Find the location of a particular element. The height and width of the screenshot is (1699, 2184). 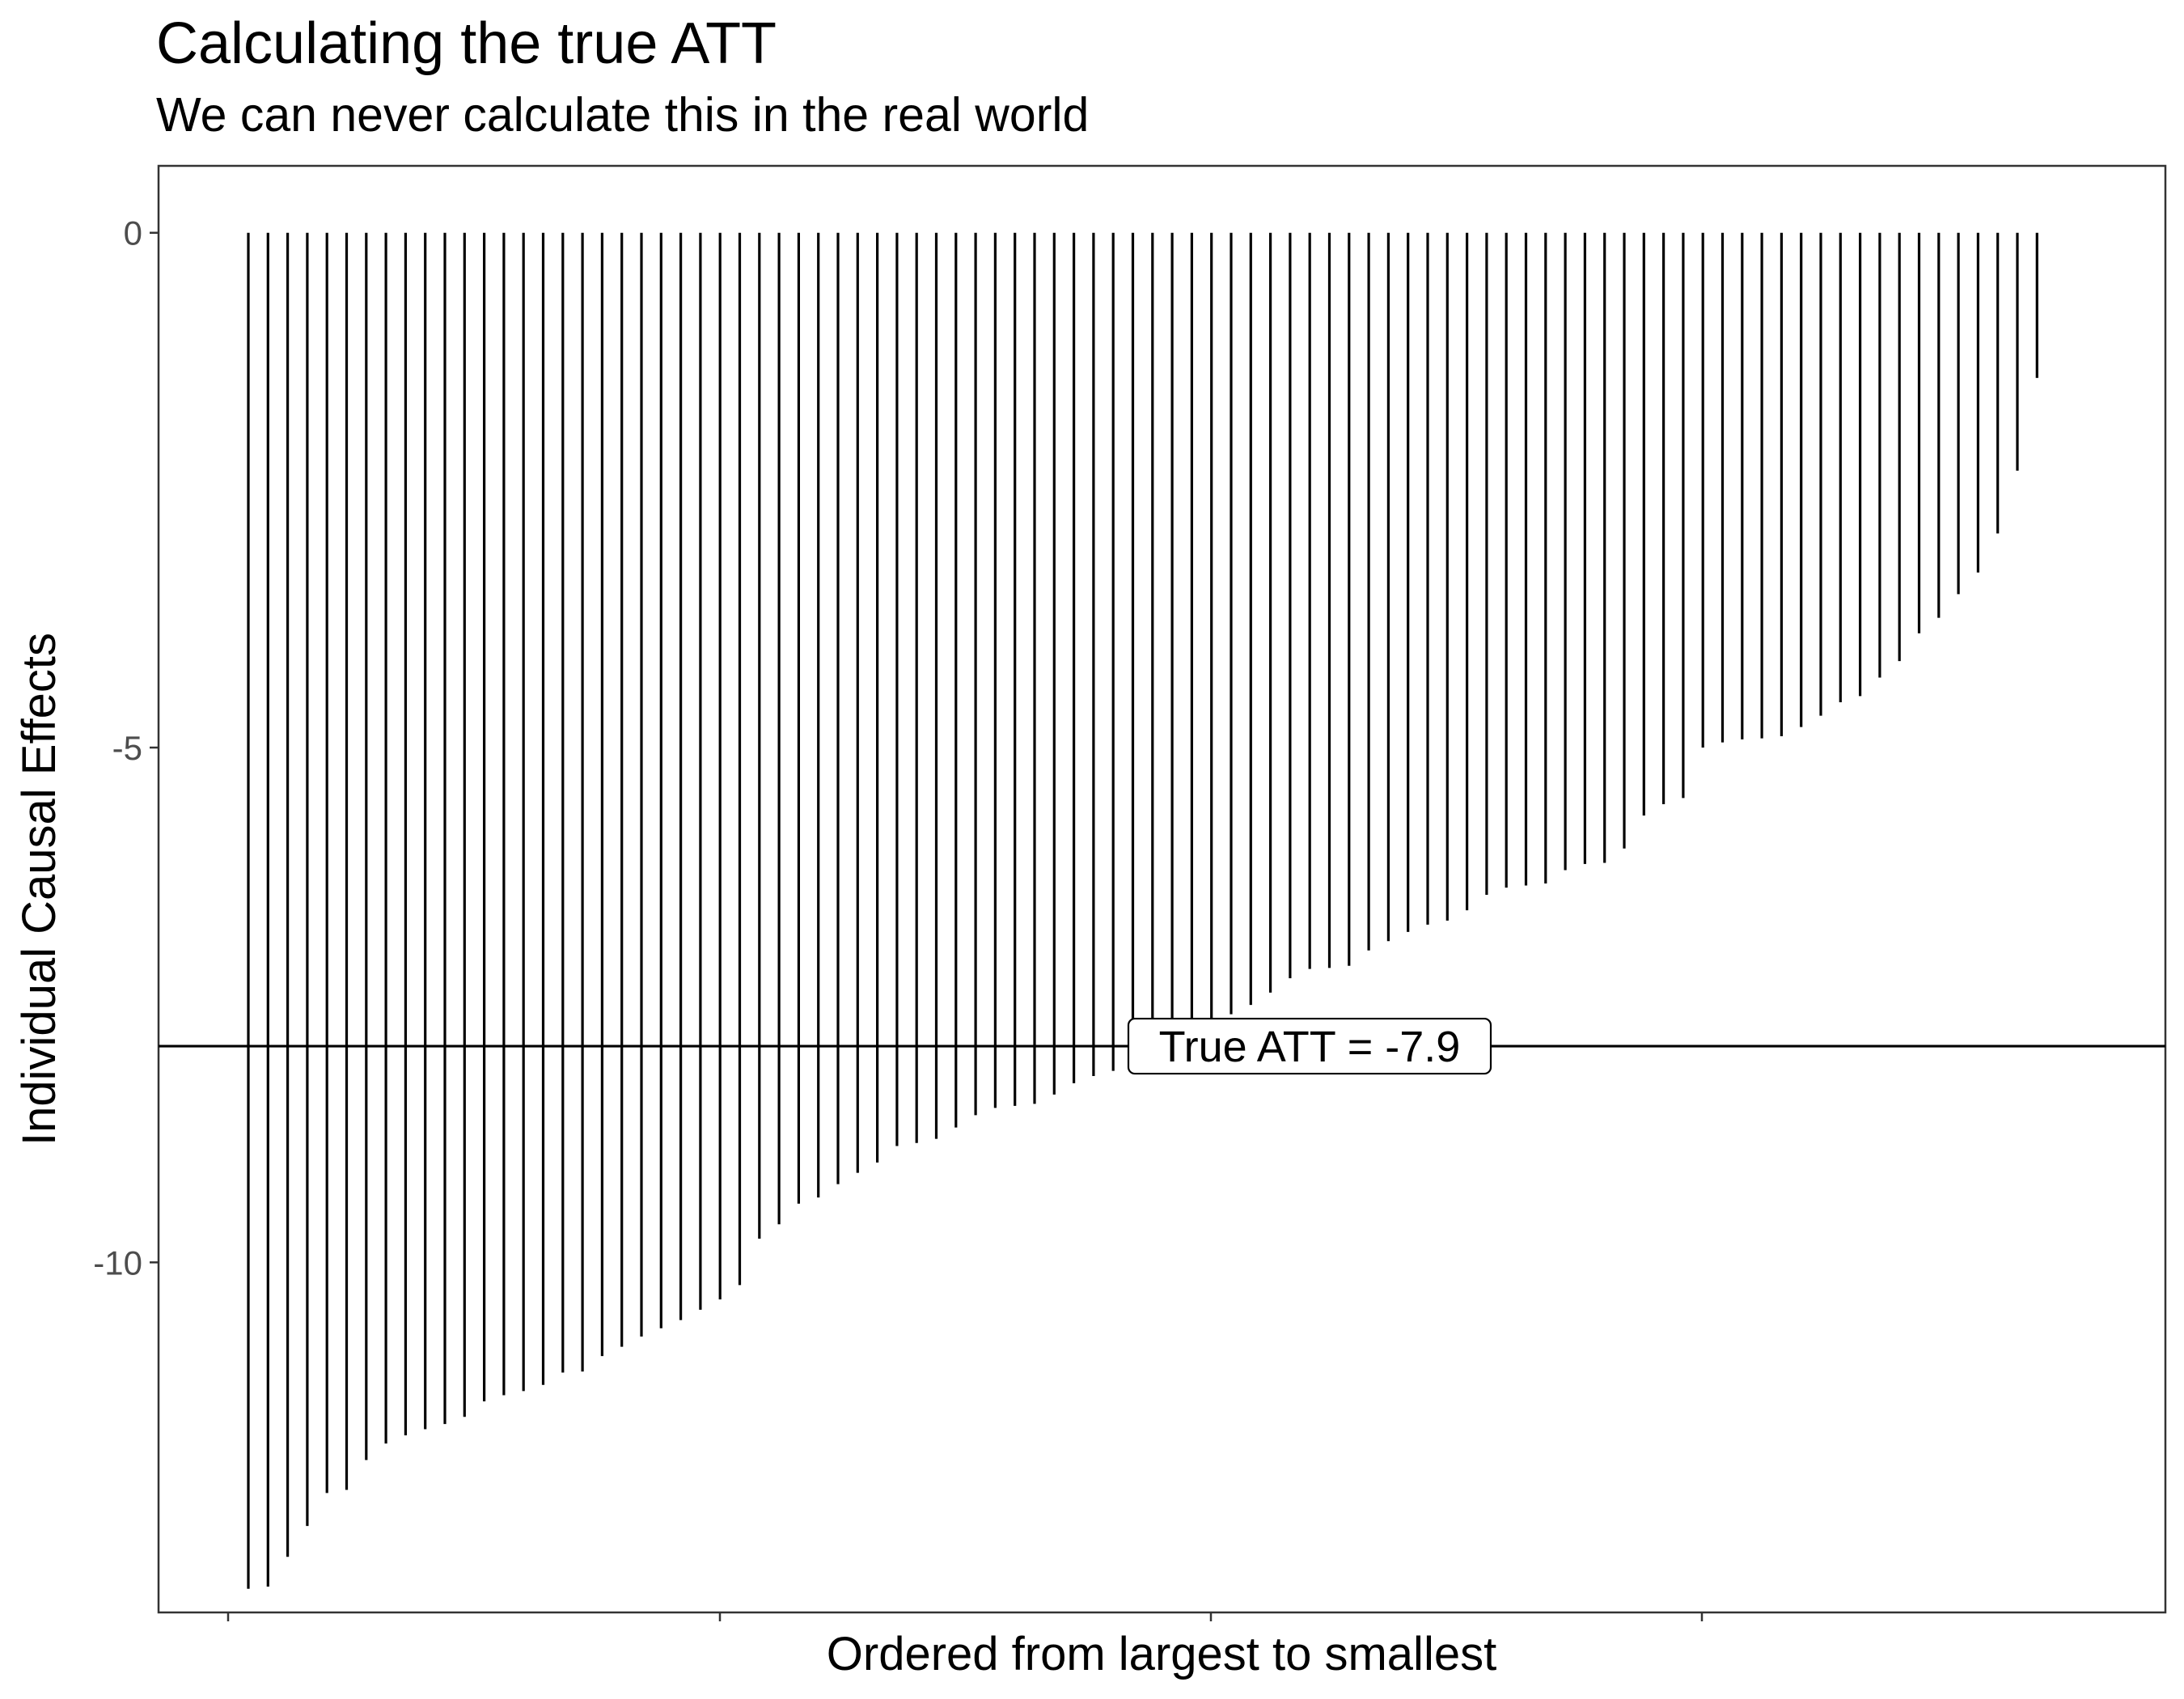

x-axis-title: Ordered from largest to smallest is located at coordinates (1161, 1654).